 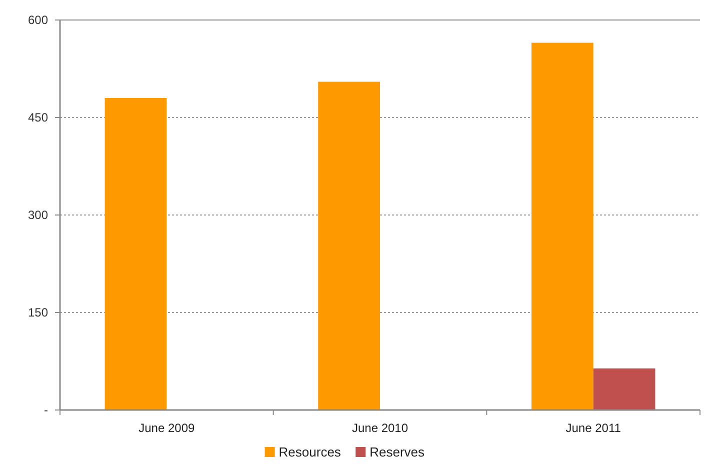 I want to click on legend-label: Resources, so click(x=310, y=452).